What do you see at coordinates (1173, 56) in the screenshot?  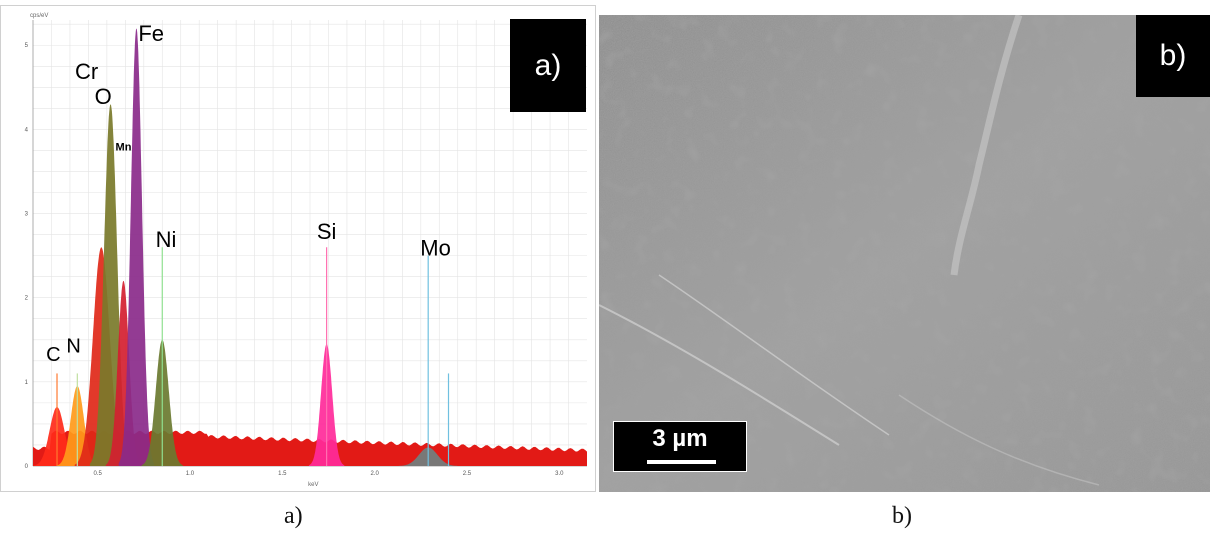 I see `panel-b-label: b)` at bounding box center [1173, 56].